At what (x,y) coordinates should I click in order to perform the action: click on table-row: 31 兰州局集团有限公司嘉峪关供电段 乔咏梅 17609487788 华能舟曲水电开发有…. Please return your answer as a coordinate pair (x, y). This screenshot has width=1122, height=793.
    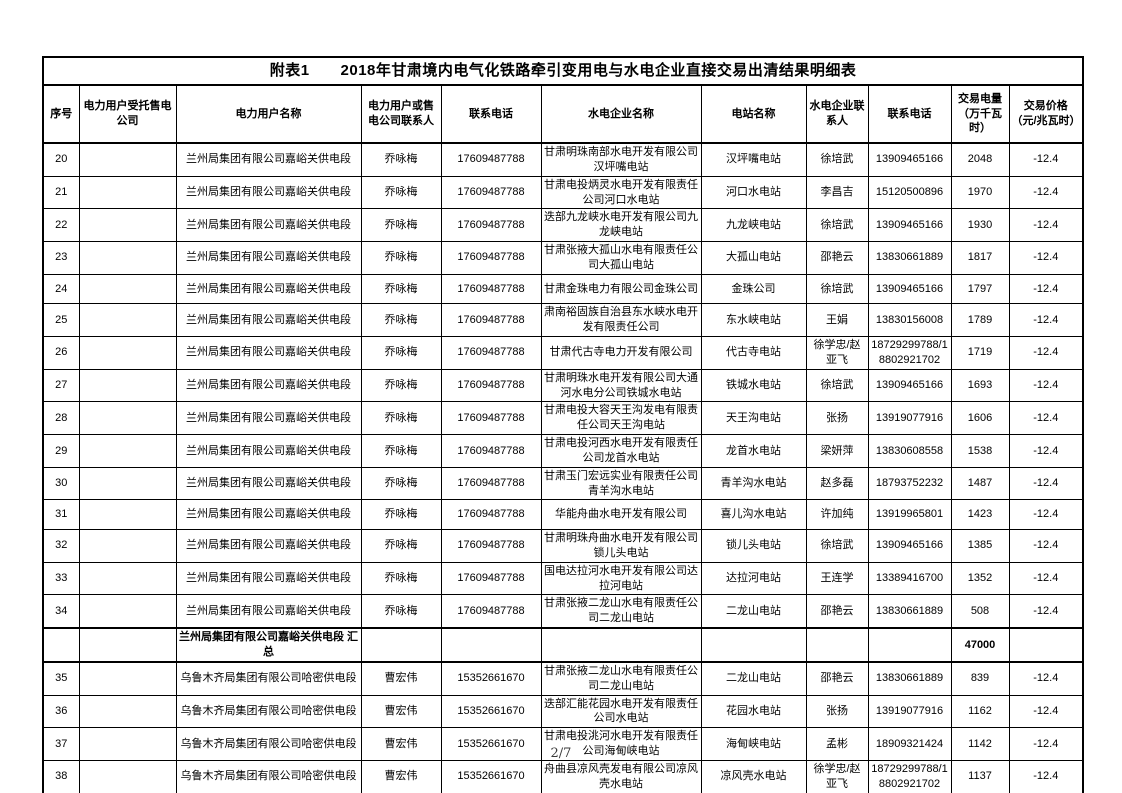
    Looking at the image, I should click on (563, 515).